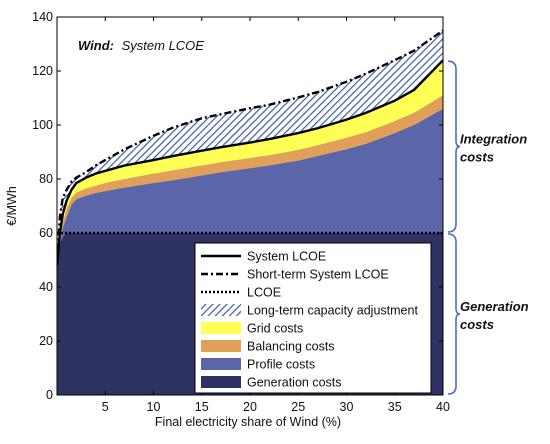 Image resolution: width=550 pixels, height=444 pixels. I want to click on brace-label-generation-line2: costs, so click(477, 324).